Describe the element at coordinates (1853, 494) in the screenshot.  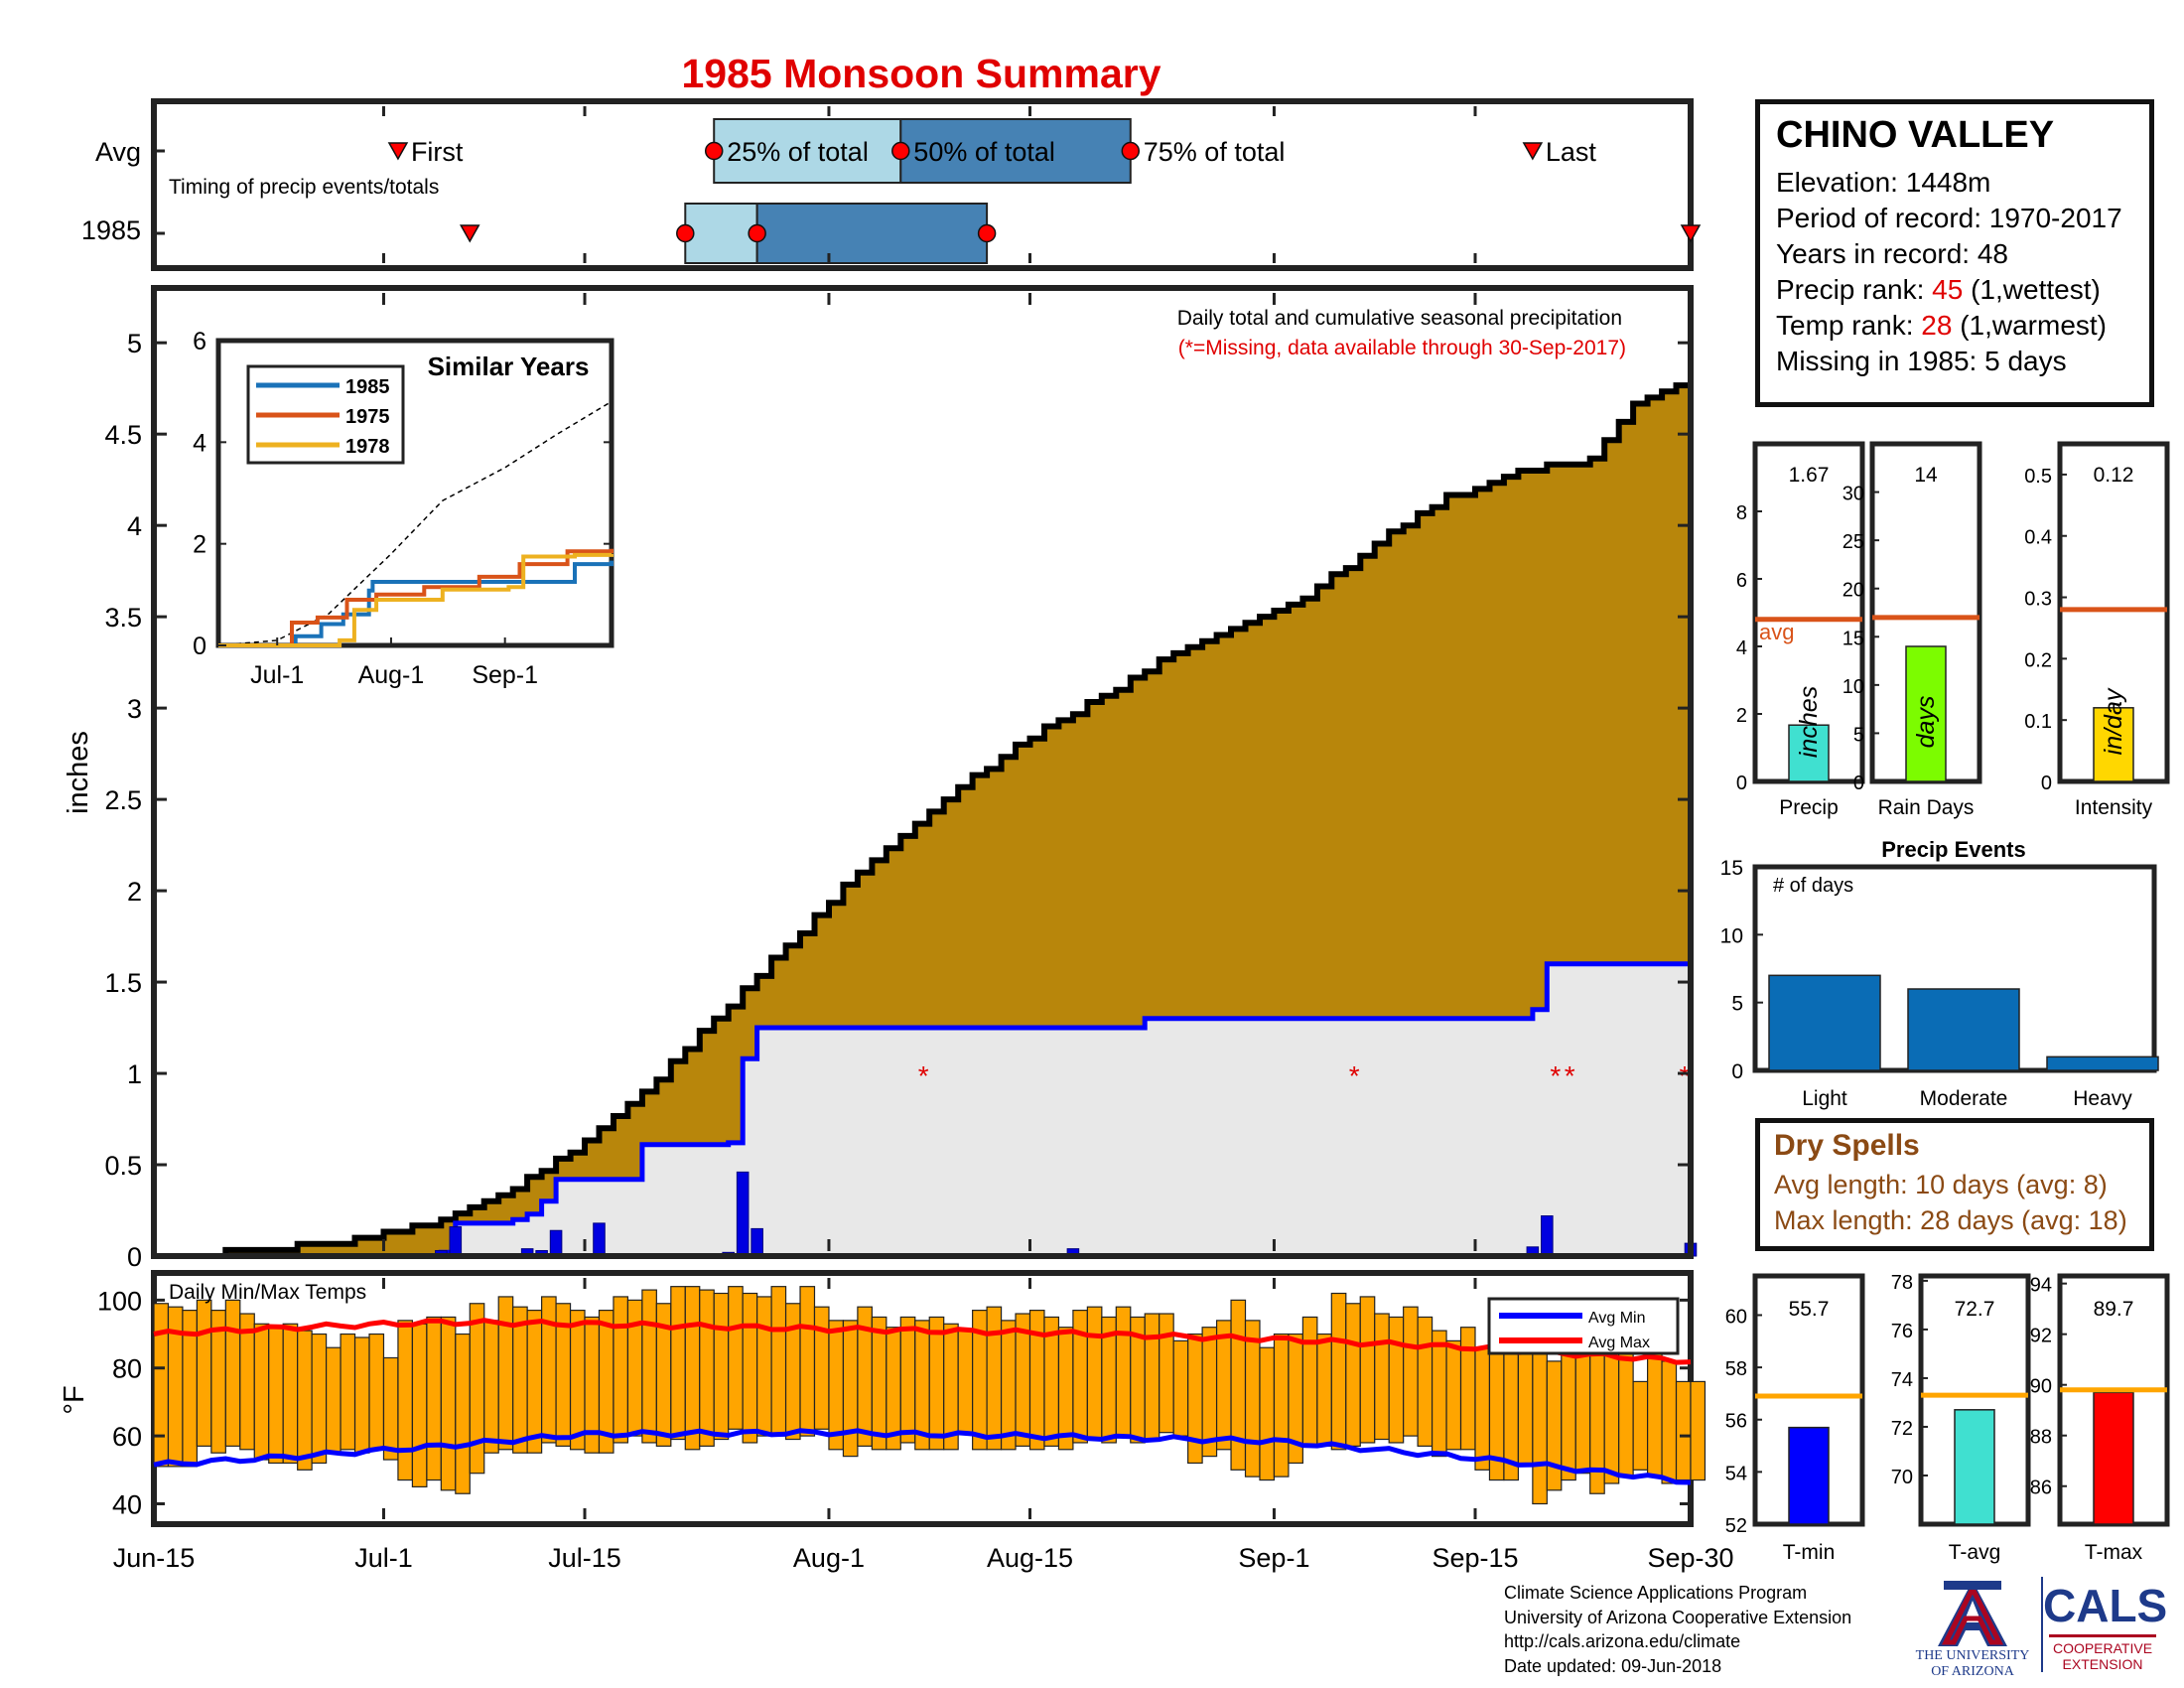
I see `stat-ytick-label: 30` at that location.